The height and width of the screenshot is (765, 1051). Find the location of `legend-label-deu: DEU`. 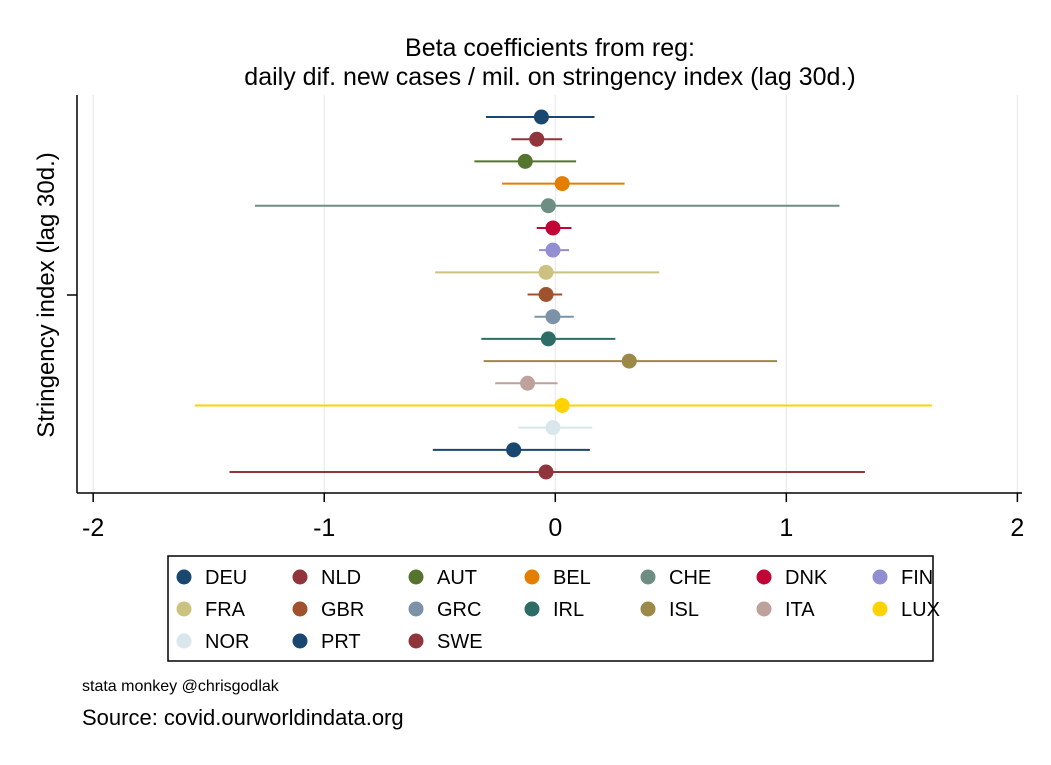

legend-label-deu: DEU is located at coordinates (226, 578).